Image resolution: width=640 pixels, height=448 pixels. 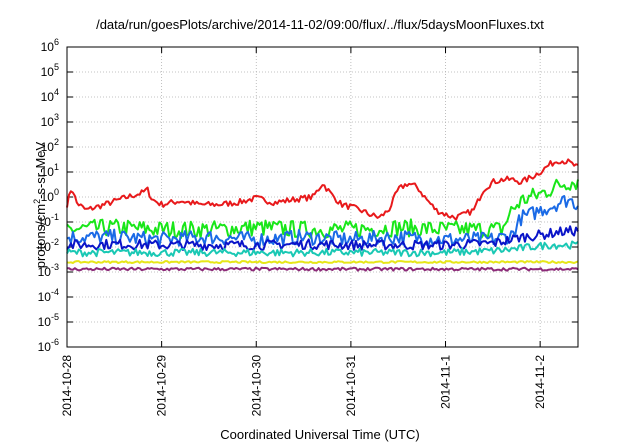 I want to click on y-tick-label: 10⁵, so click(x=50, y=70).